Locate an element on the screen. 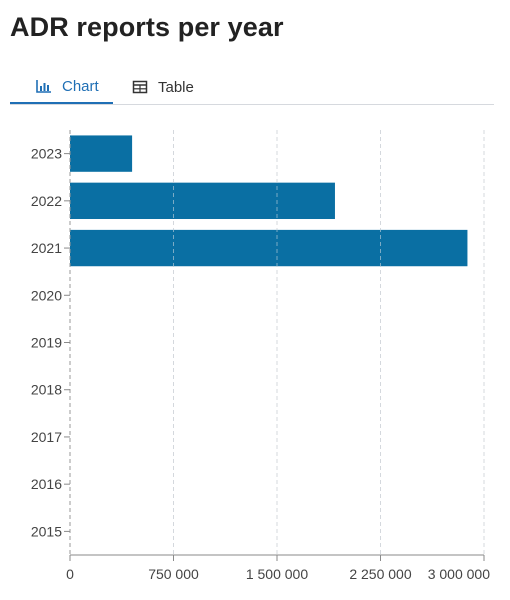  x-tick-label: 1 500 000 is located at coordinates (277, 574).